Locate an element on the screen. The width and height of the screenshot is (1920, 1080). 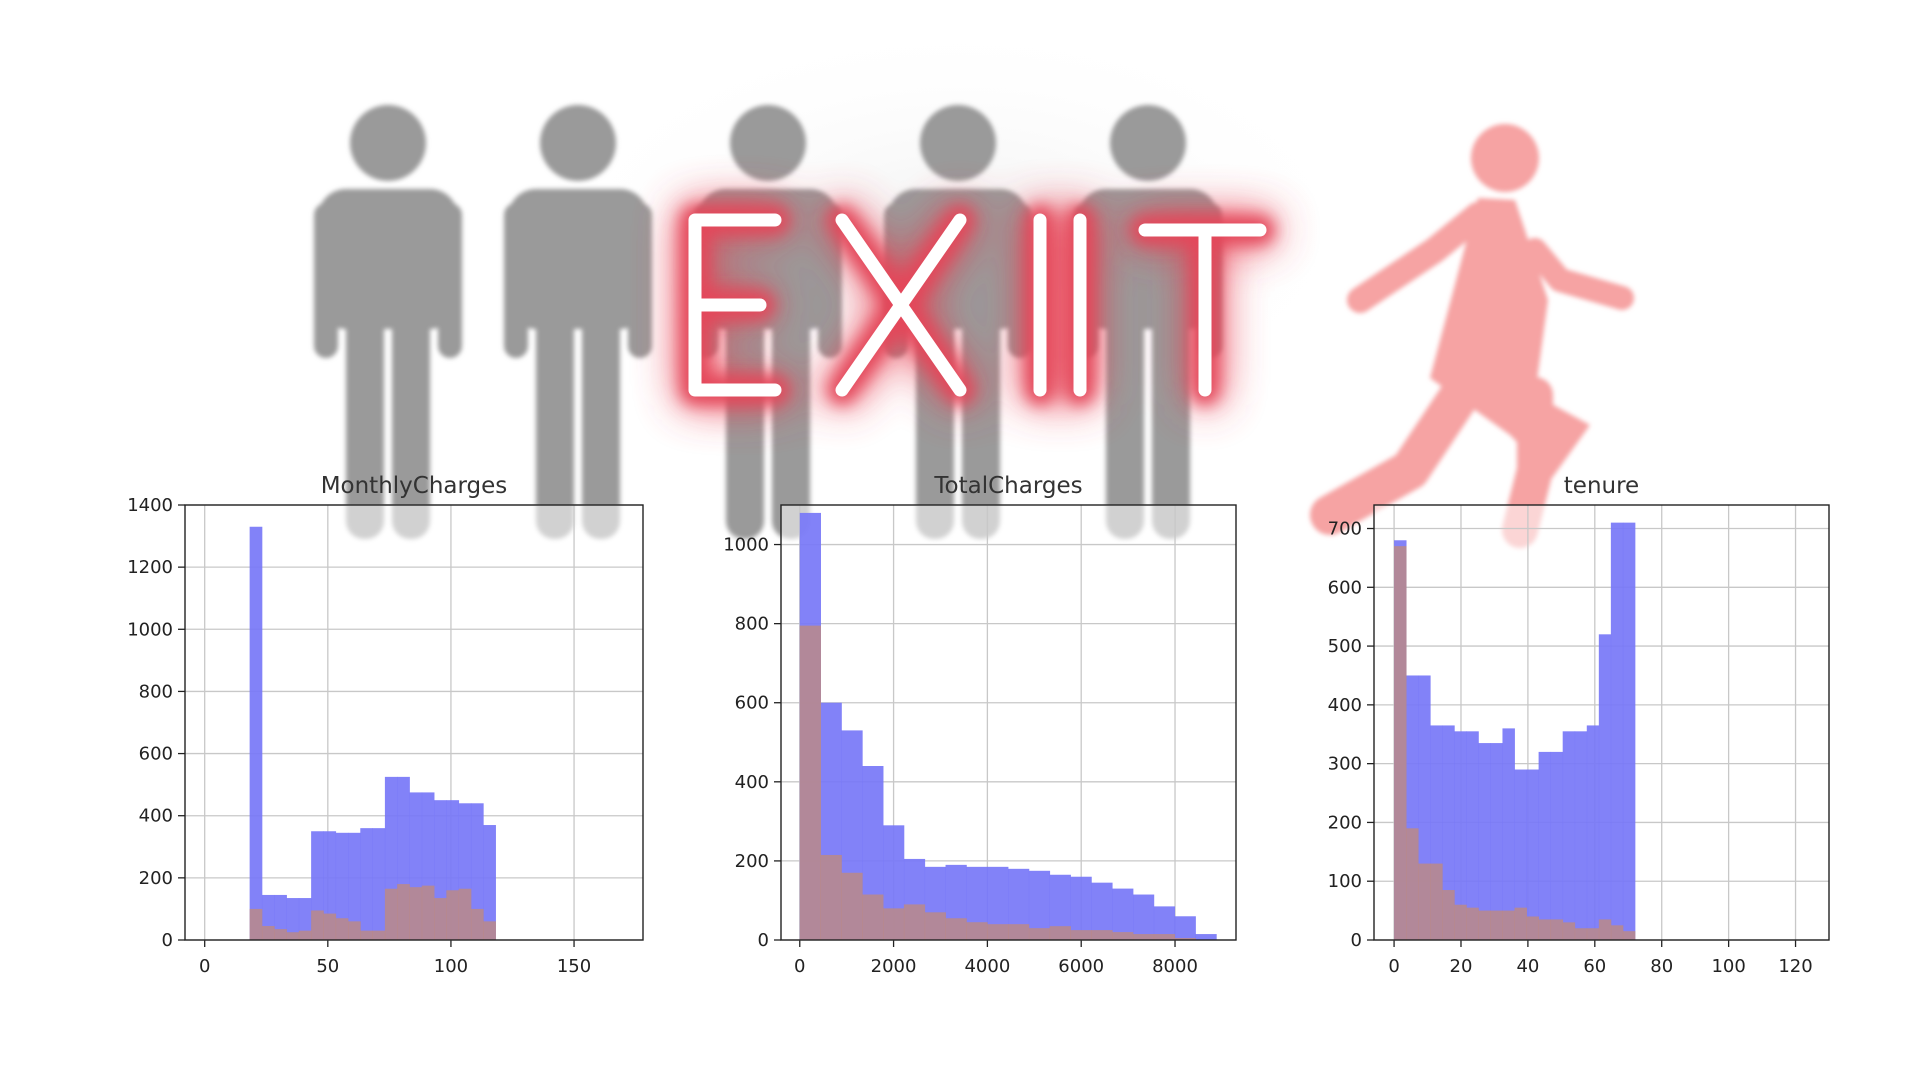
y-tick-label: 100 is located at coordinates (1345, 881).